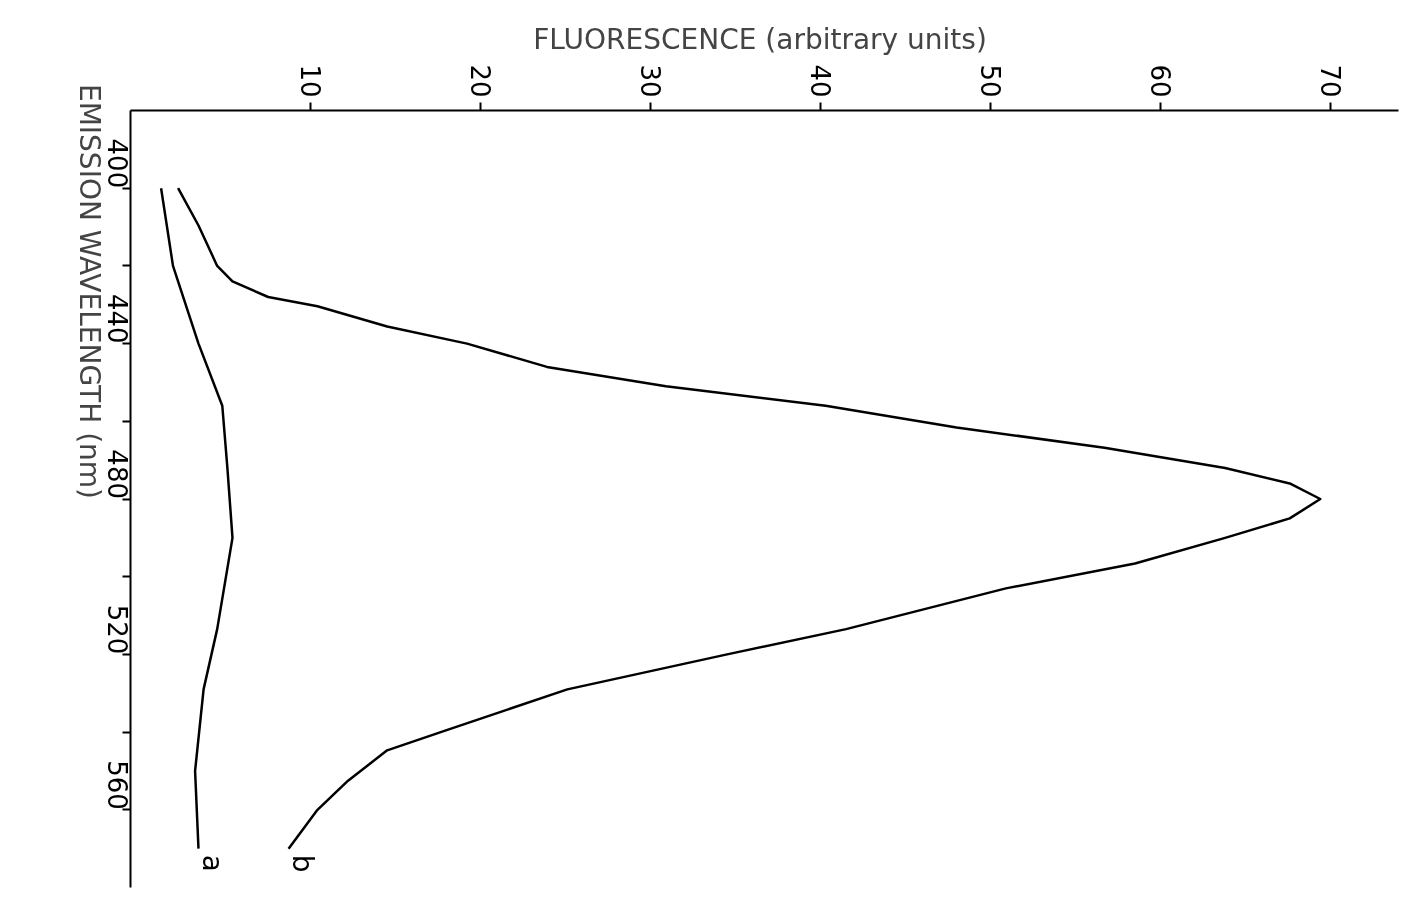 The width and height of the screenshot is (1418, 897). What do you see at coordinates (649, 81) in the screenshot?
I see `x-tick-label: 30` at bounding box center [649, 81].